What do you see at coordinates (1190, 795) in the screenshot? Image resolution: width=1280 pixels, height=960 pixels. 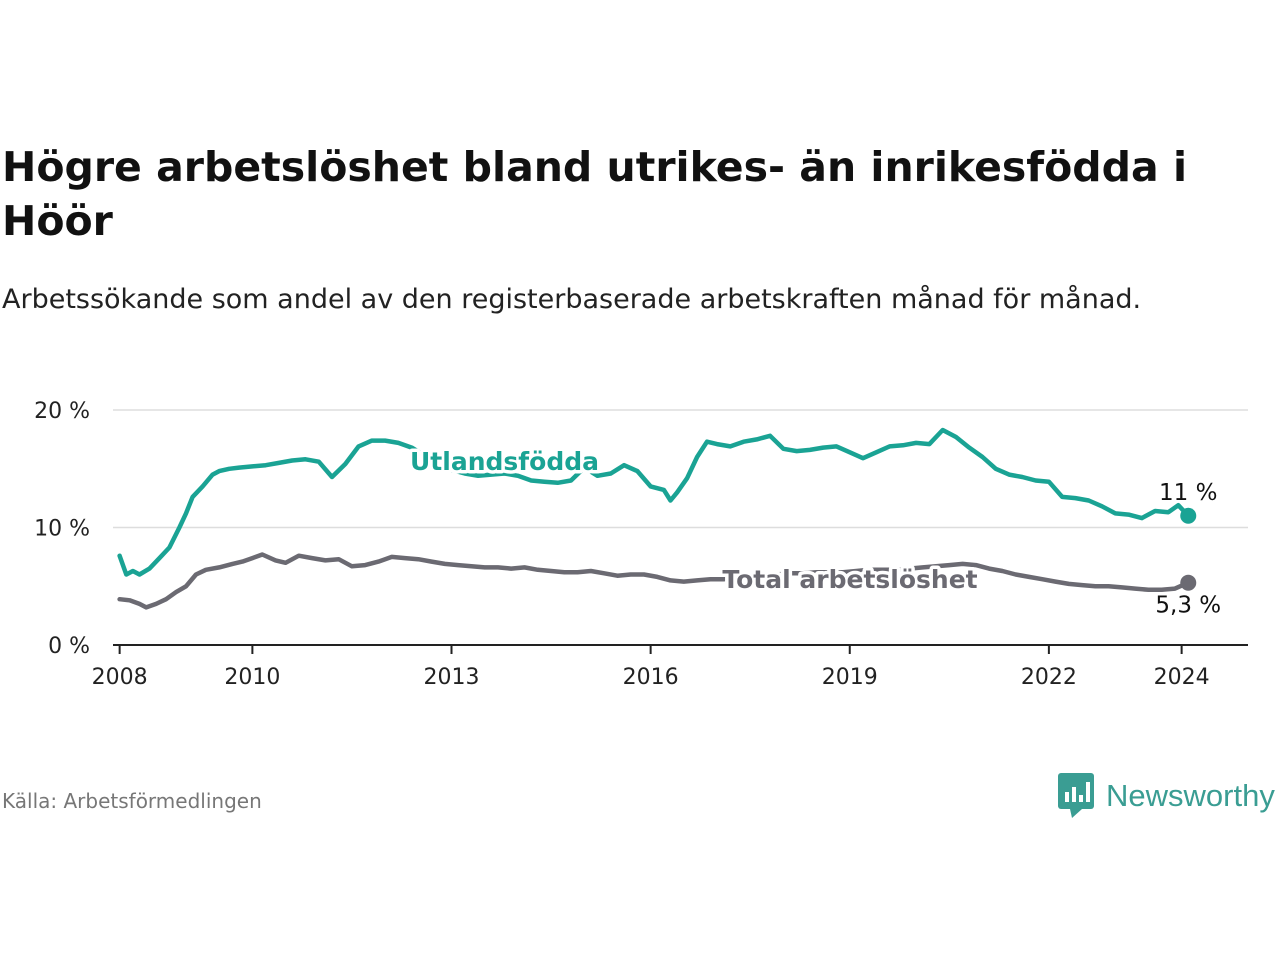 I see `brand-name: Newsworthy` at bounding box center [1190, 795].